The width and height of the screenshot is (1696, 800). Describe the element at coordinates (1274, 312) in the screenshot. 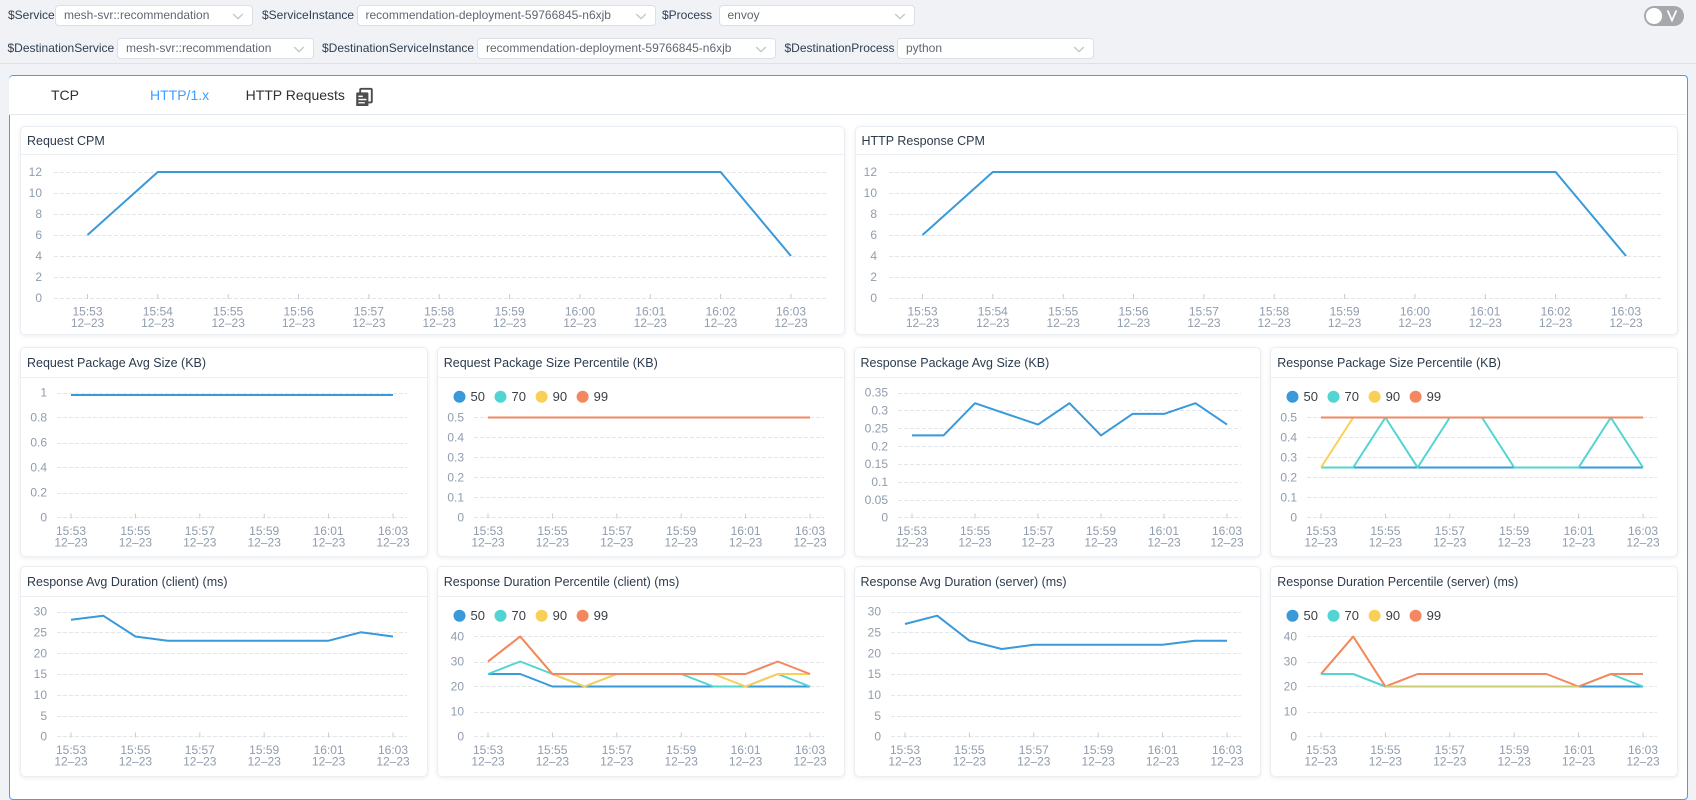

I see `svg-text: 15:58` at that location.